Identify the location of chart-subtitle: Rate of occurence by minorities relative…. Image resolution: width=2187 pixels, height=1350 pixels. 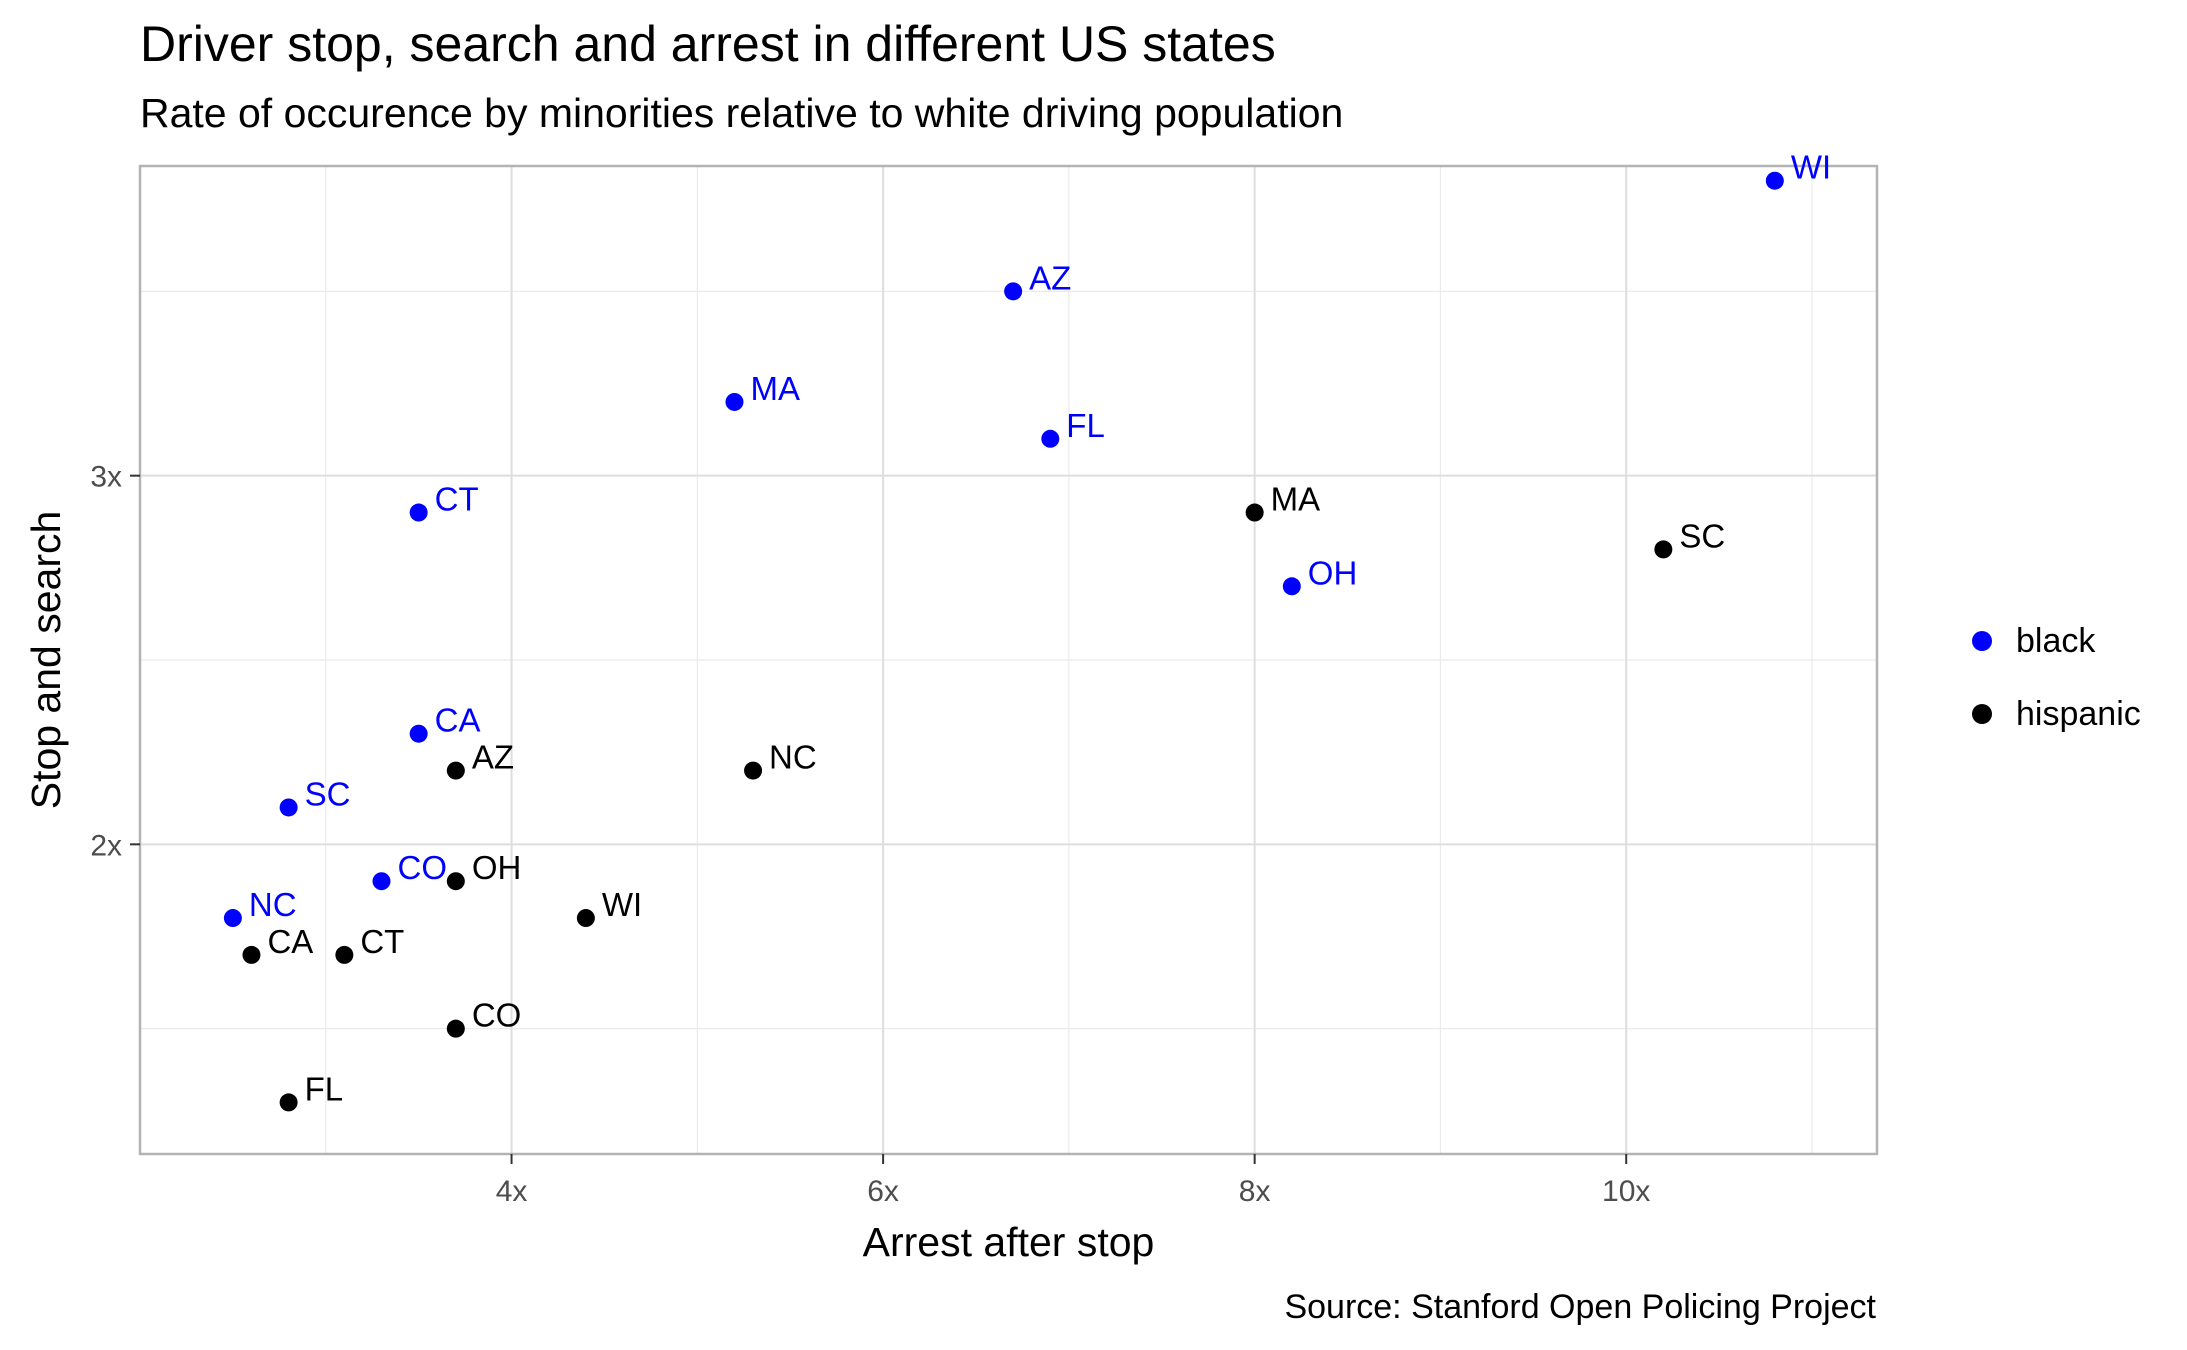
(742, 113).